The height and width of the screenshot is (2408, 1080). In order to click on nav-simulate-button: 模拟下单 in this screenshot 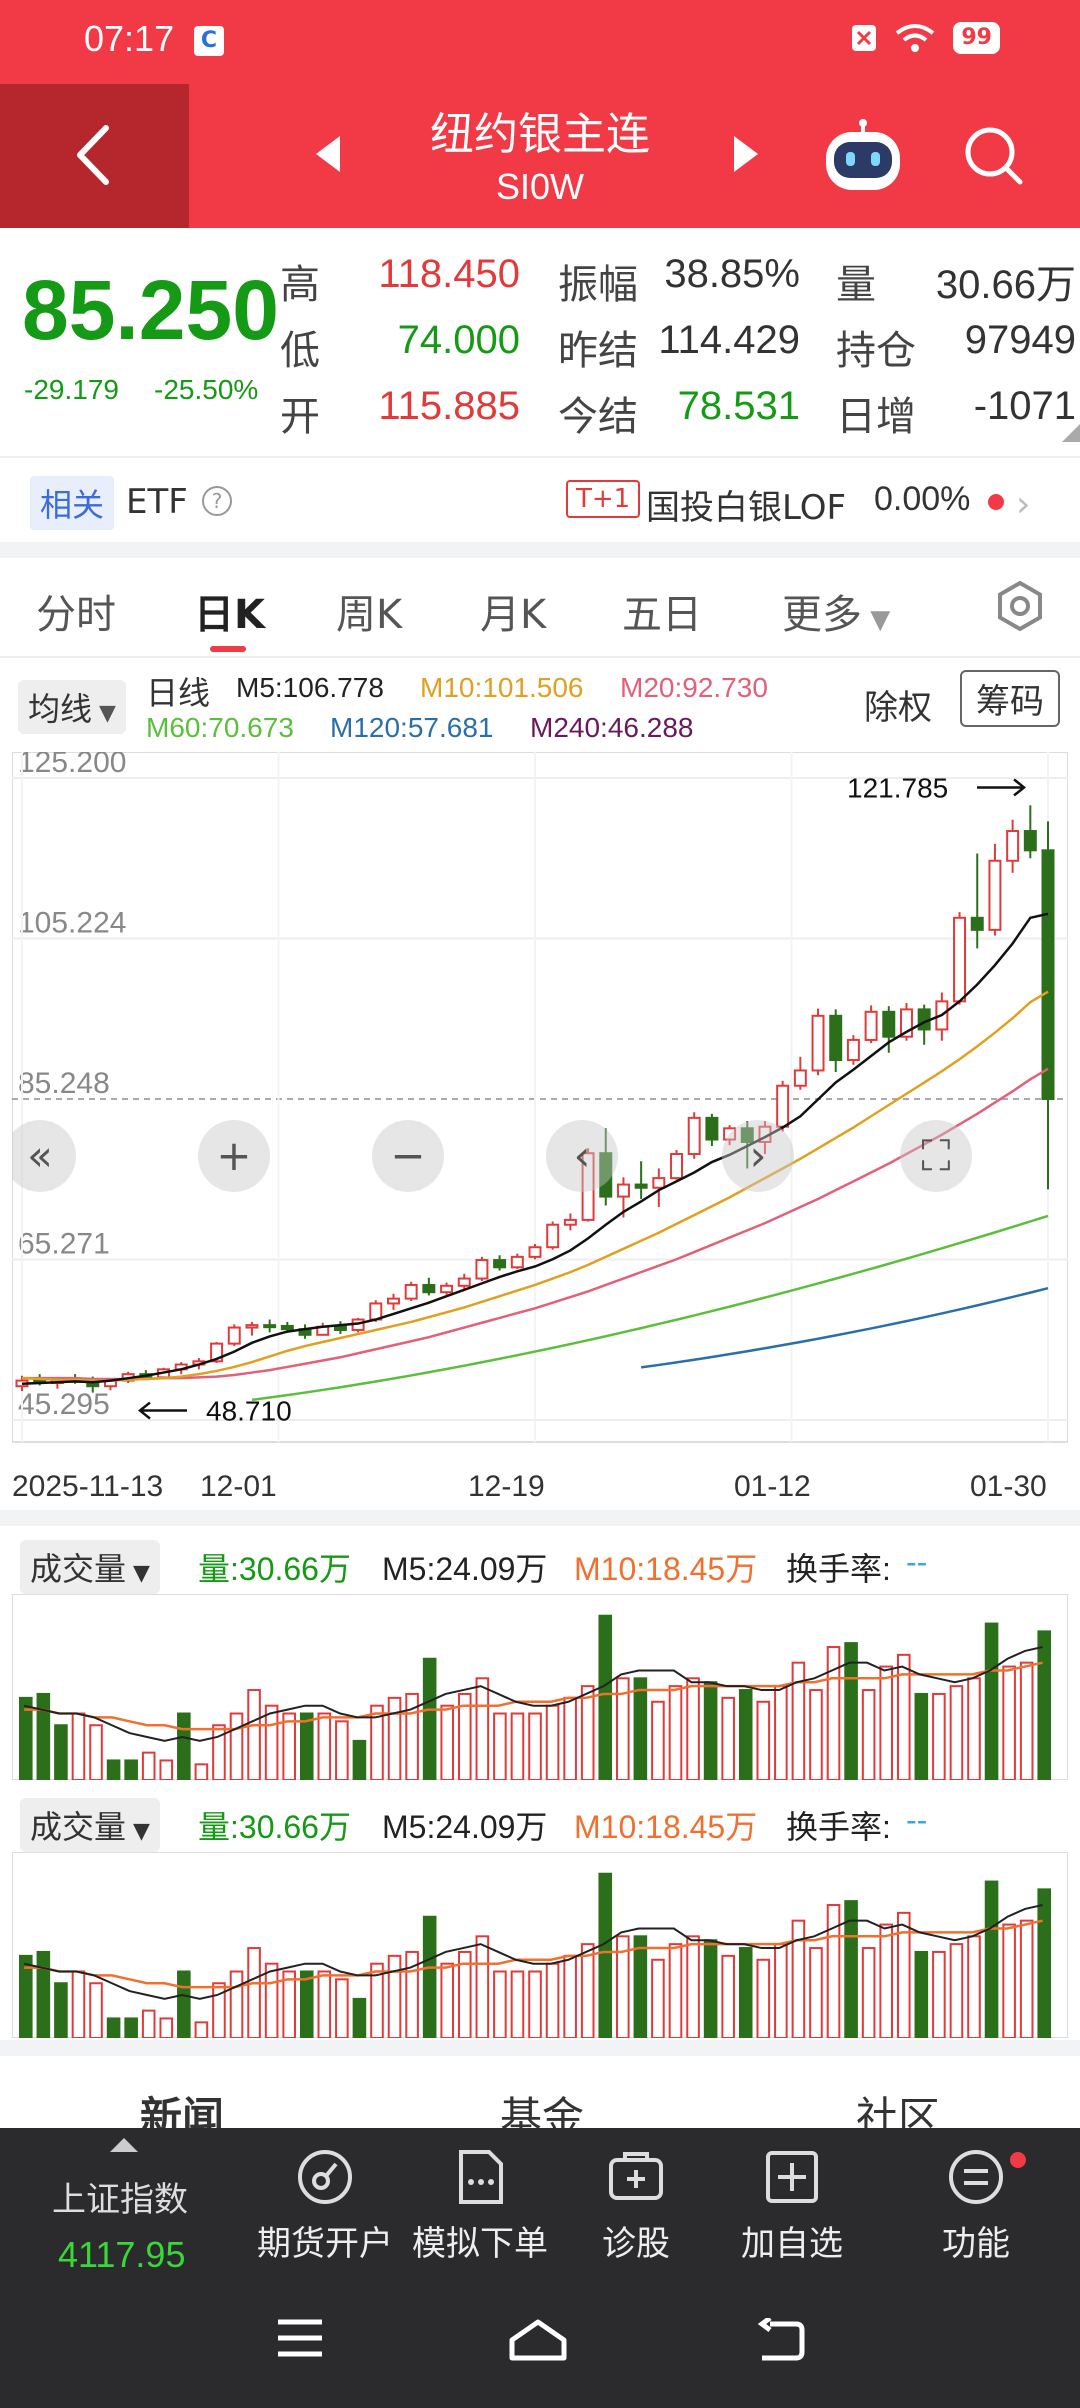, I will do `click(480, 2206)`.